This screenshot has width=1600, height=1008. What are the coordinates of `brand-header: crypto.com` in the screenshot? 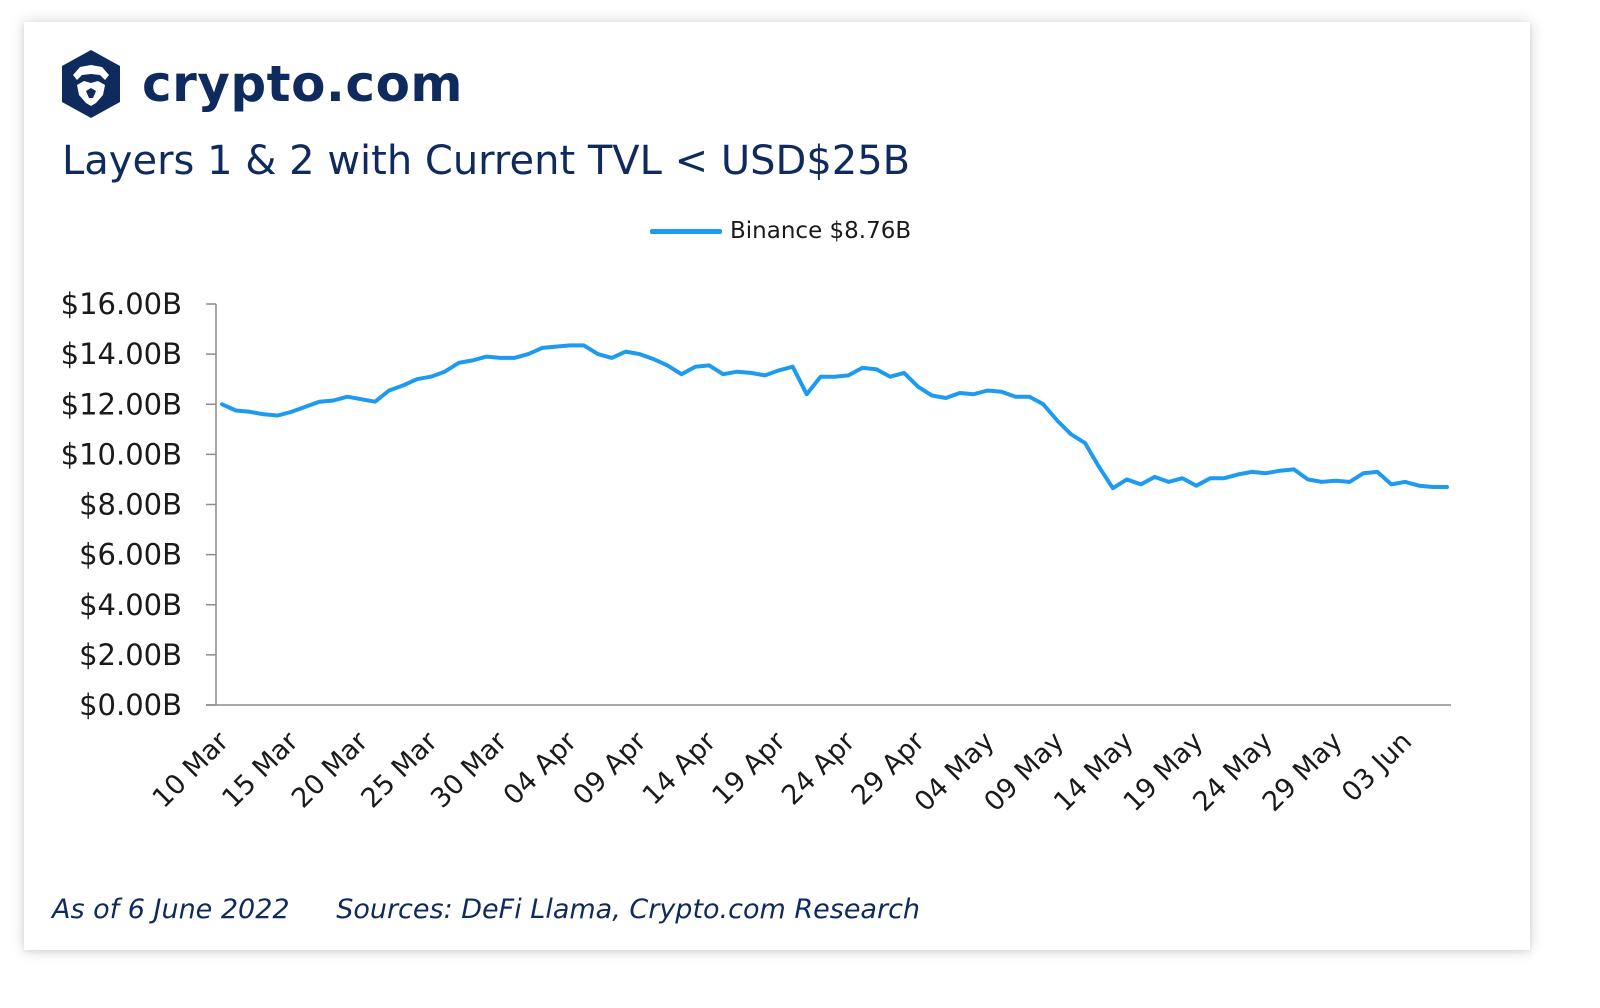 It's located at (261, 84).